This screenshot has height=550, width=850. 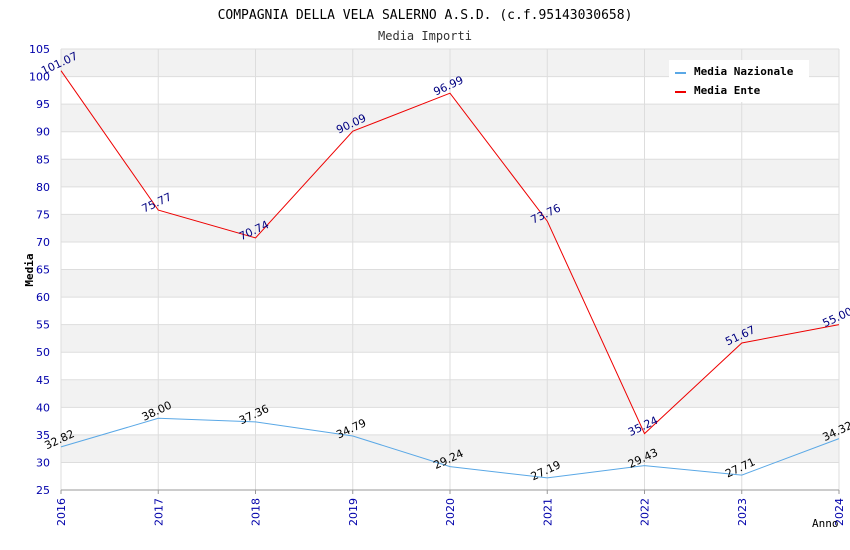 What do you see at coordinates (450, 512) in the screenshot?
I see `x-tick-label: 2020` at bounding box center [450, 512].